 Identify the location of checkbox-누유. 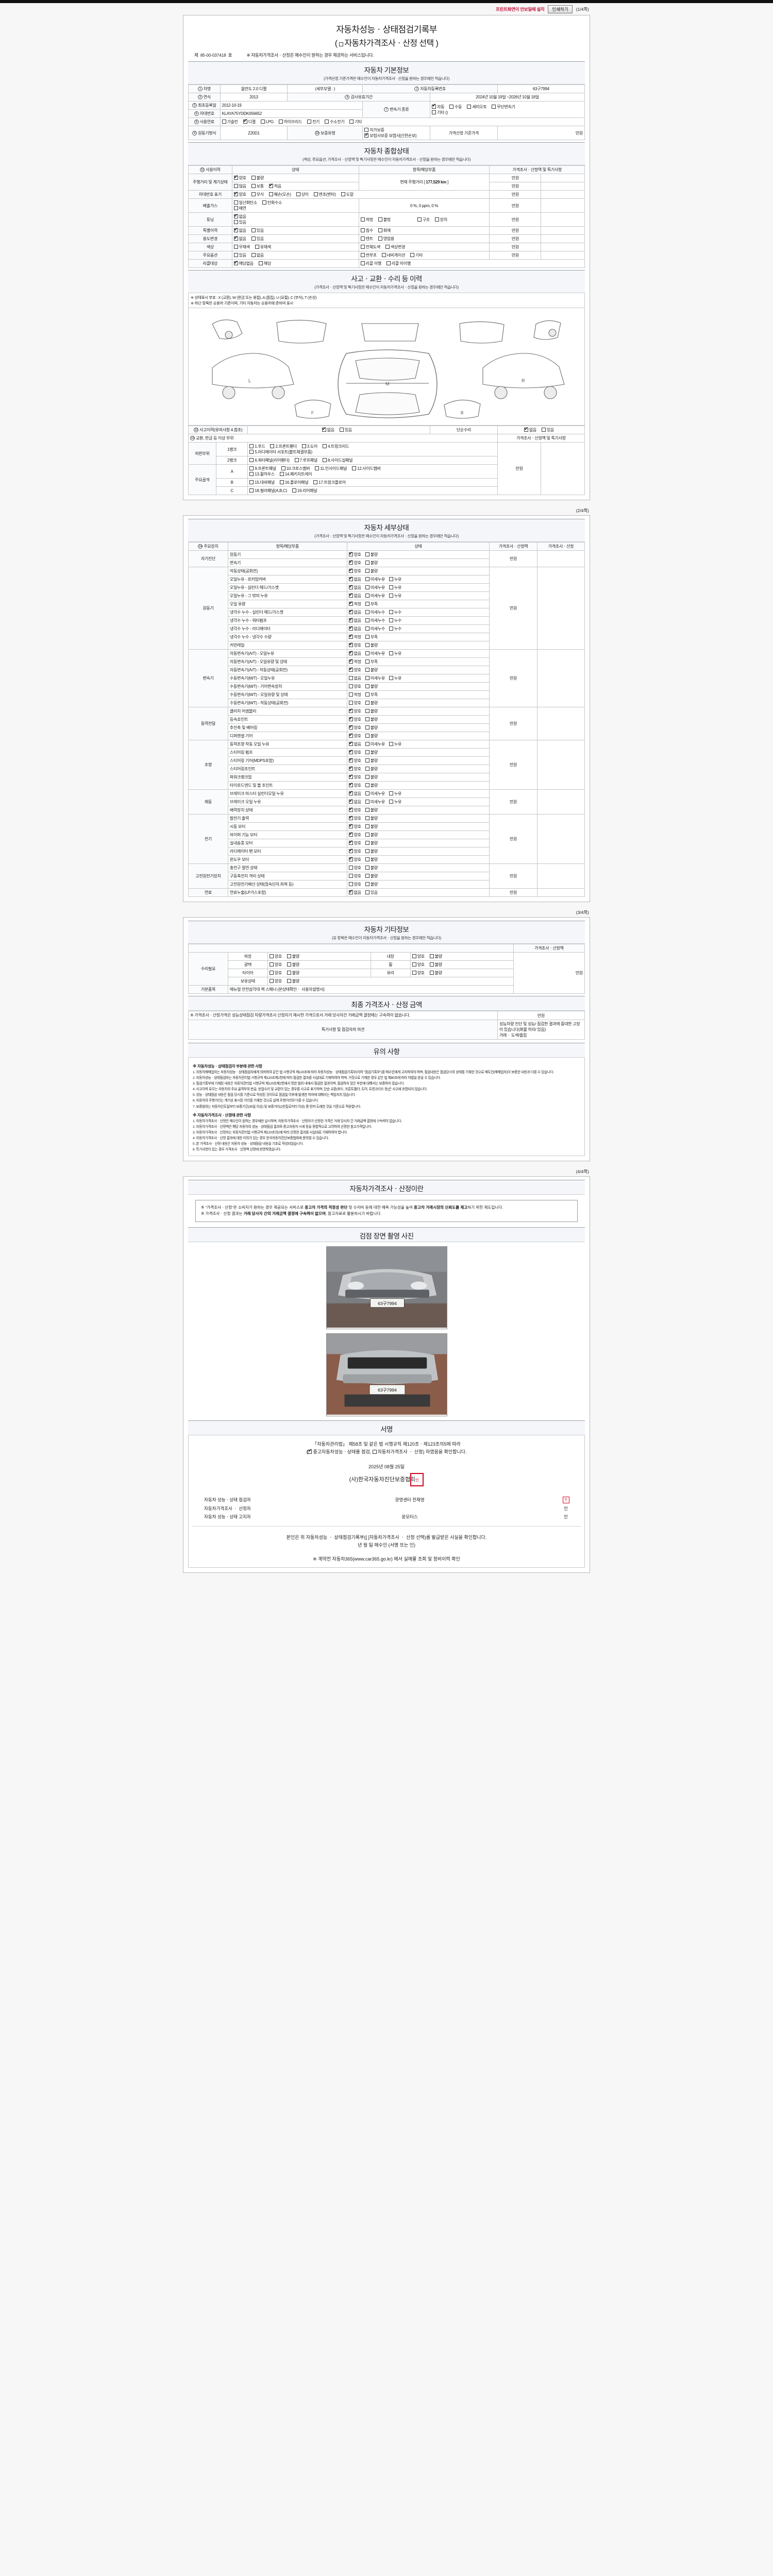
(391, 596).